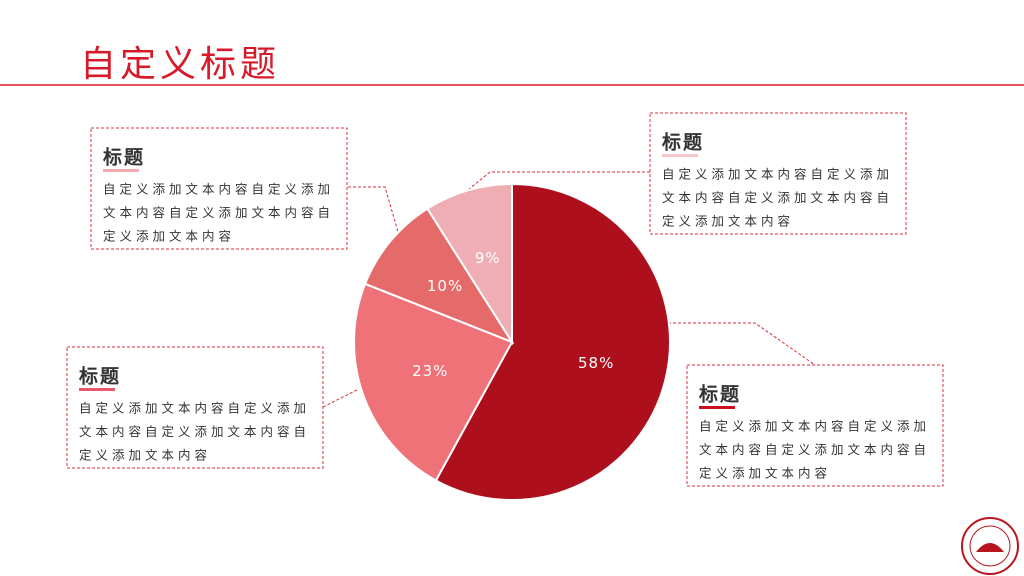  What do you see at coordinates (596, 363) in the screenshot?
I see `value-label: 58%` at bounding box center [596, 363].